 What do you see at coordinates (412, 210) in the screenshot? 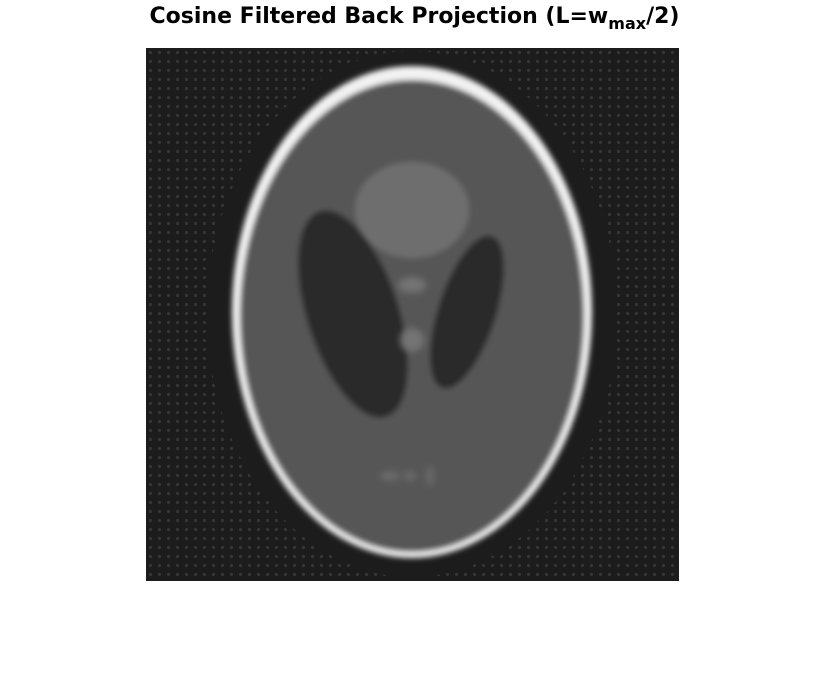
I see `upper-blob` at bounding box center [412, 210].